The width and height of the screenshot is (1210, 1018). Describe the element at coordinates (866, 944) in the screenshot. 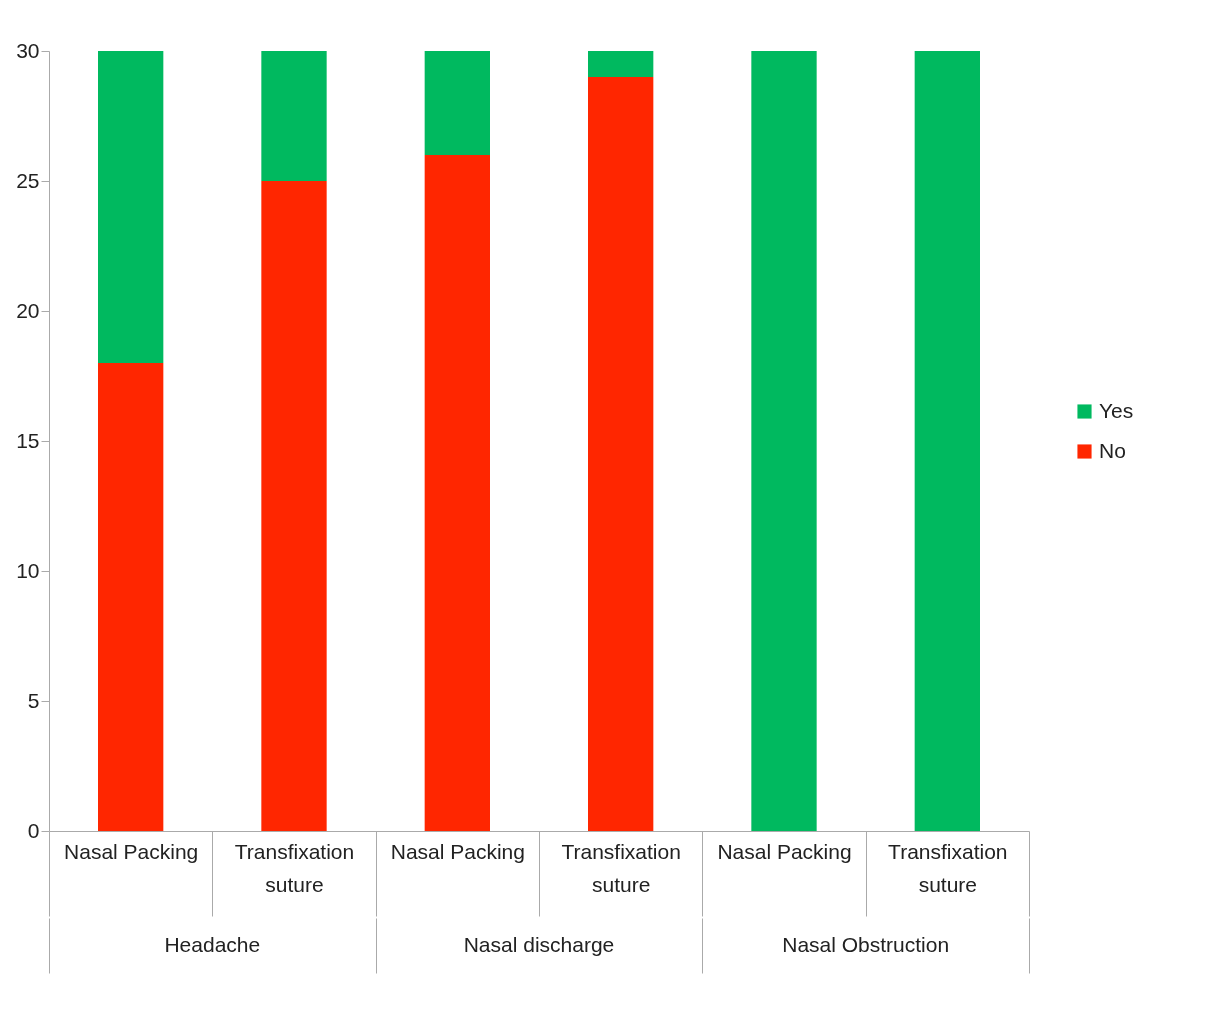

I see `text: Nasal Obstruction` at that location.